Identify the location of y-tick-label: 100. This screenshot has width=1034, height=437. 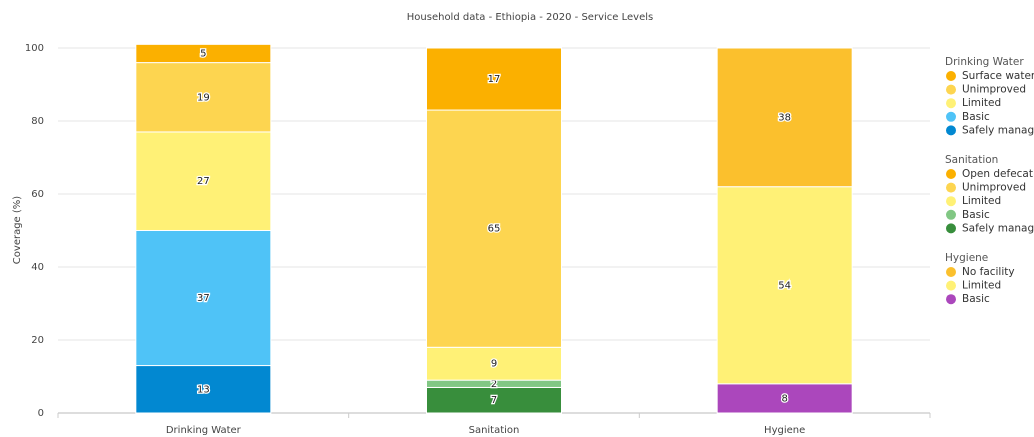
(34, 48).